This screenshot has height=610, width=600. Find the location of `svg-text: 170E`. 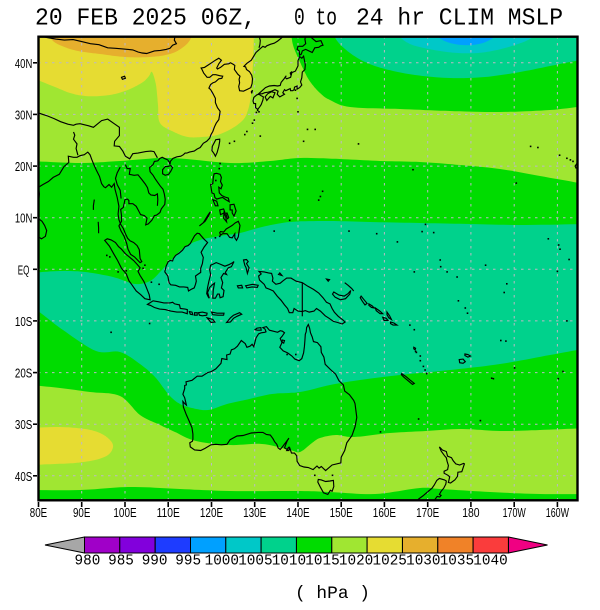

svg-text: 170E is located at coordinates (427, 513).